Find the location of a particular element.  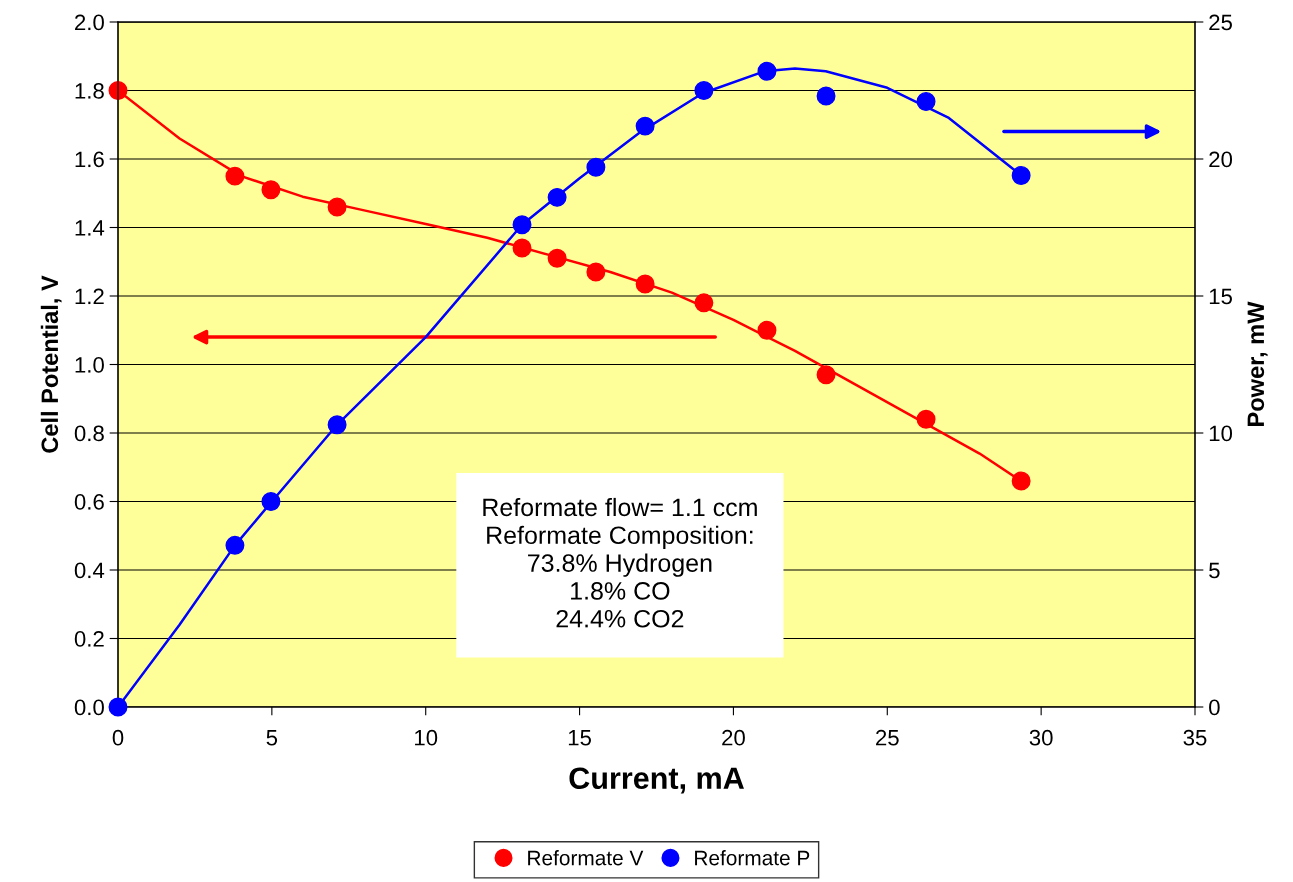

y-tick-label: 0.8 is located at coordinates (89, 433).